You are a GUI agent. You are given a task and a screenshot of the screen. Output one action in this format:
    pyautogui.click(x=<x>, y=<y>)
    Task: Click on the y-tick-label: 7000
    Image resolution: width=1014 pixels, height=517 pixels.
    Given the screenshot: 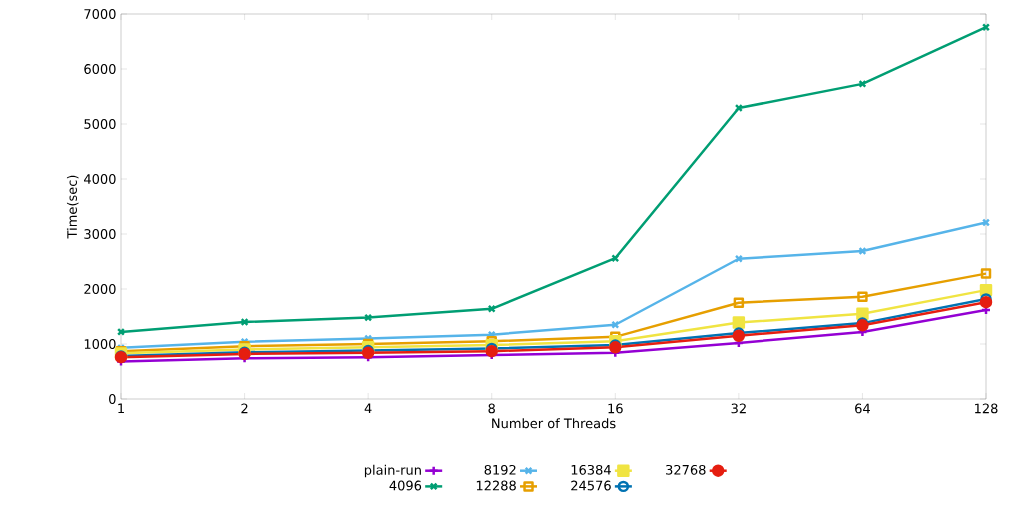 What is the action you would take?
    pyautogui.click(x=100, y=14)
    